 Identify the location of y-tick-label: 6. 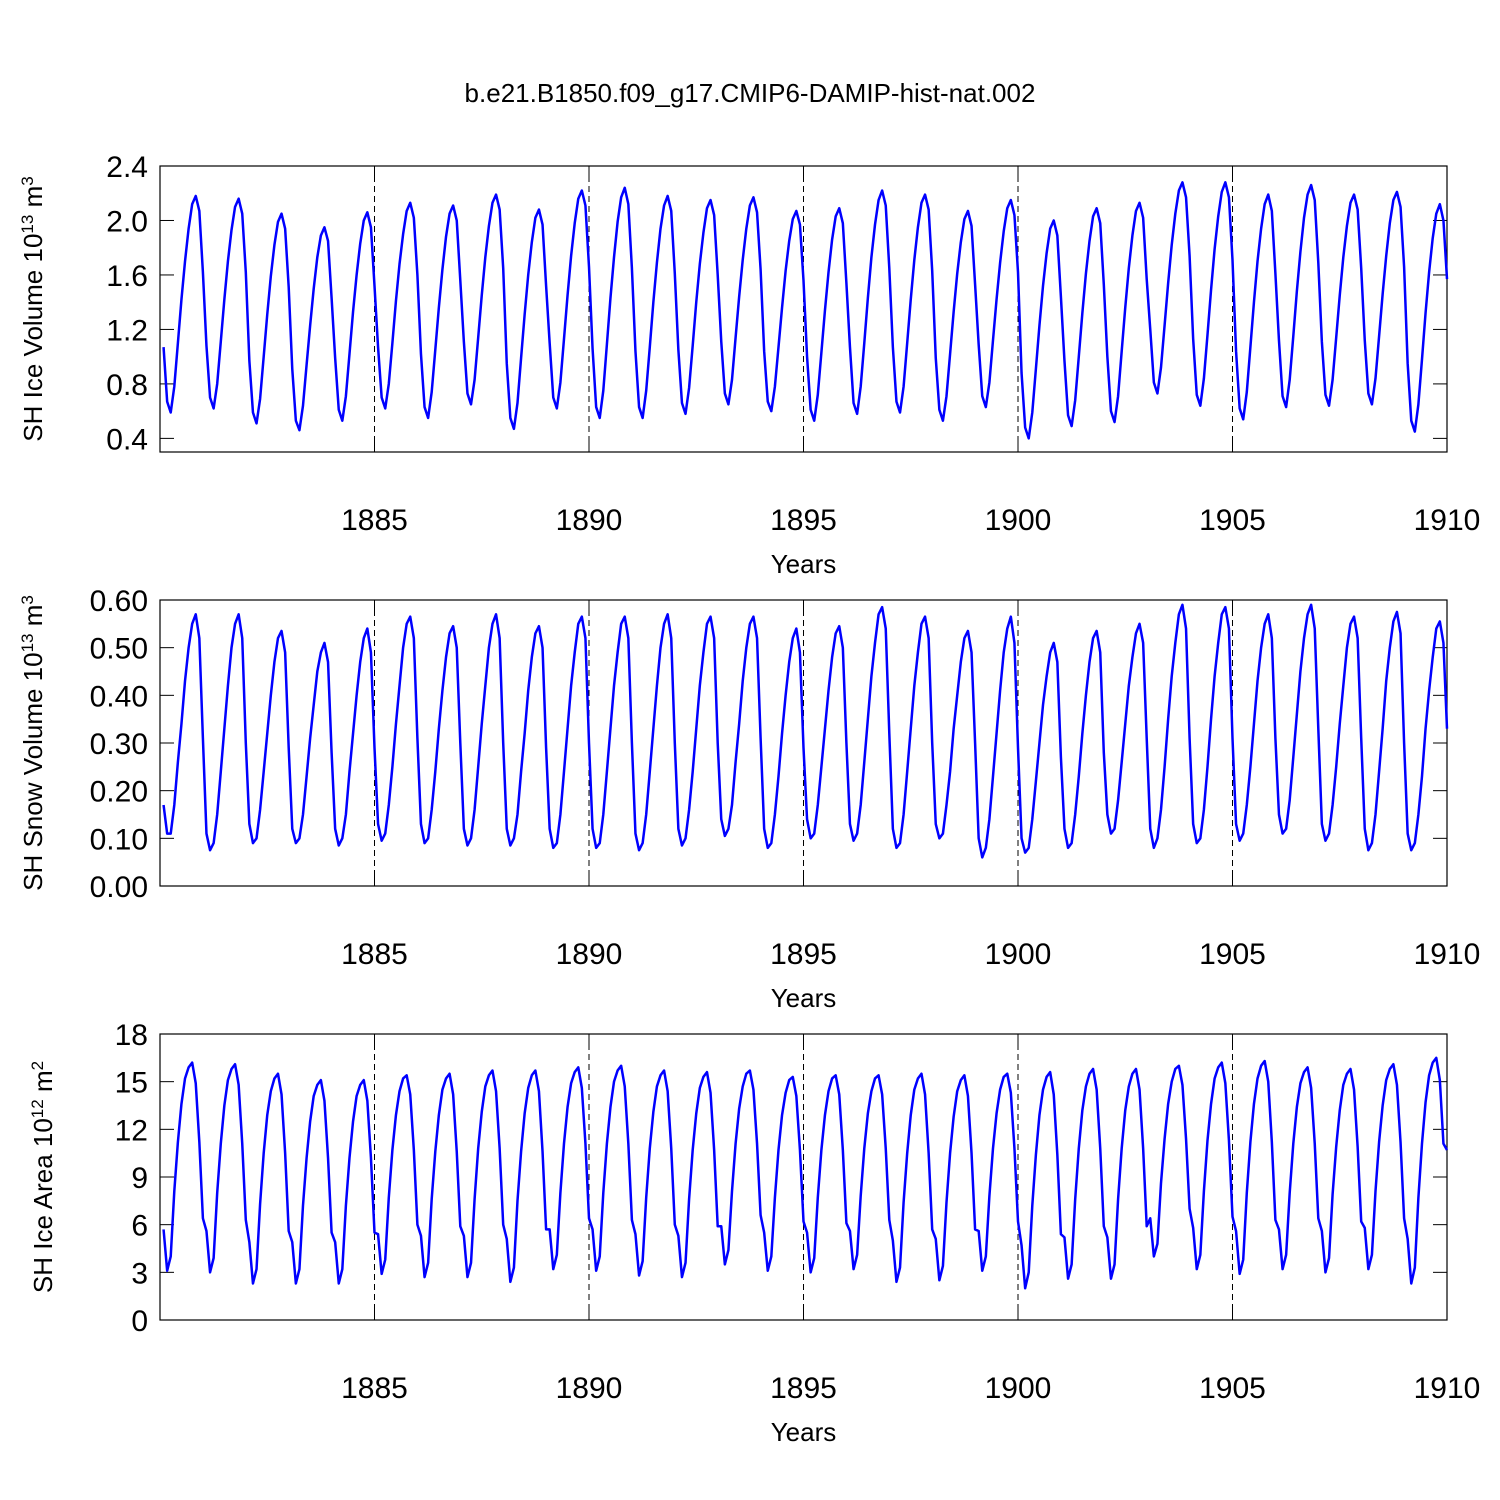
(139, 1226).